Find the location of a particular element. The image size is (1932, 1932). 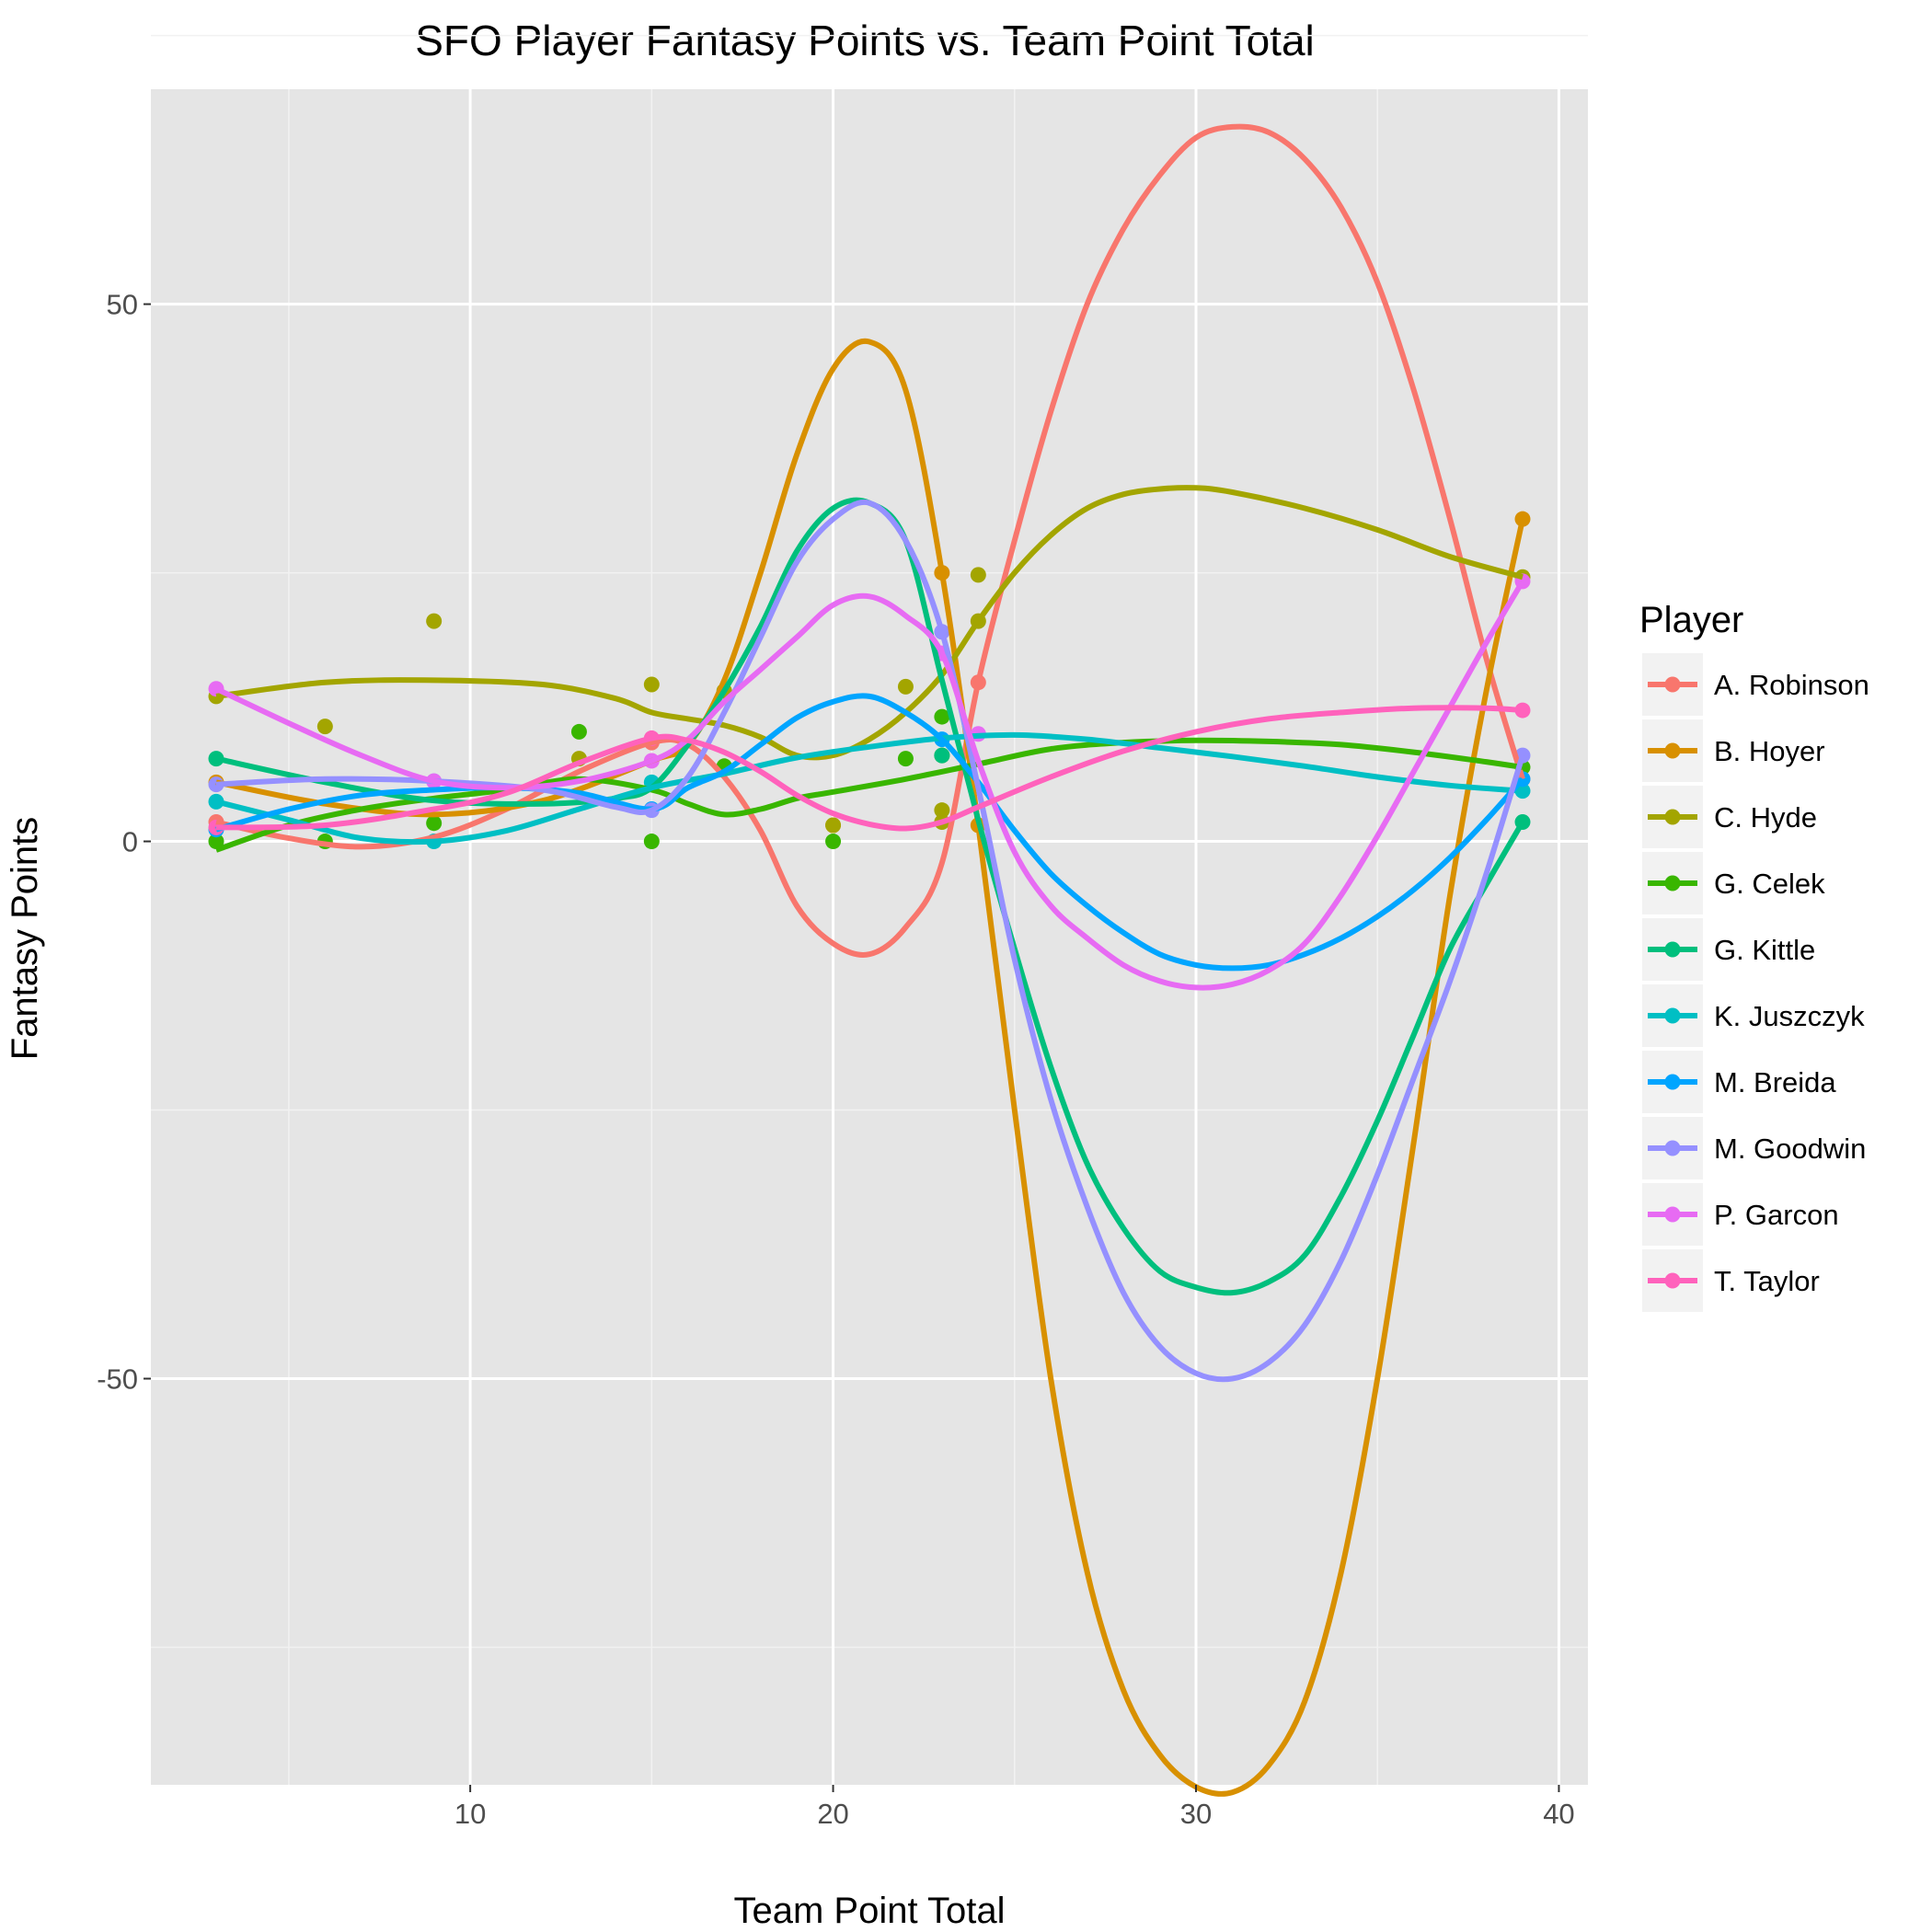

legend-item-k-juszczyk: K. Juszczyk is located at coordinates (1753, 1016).